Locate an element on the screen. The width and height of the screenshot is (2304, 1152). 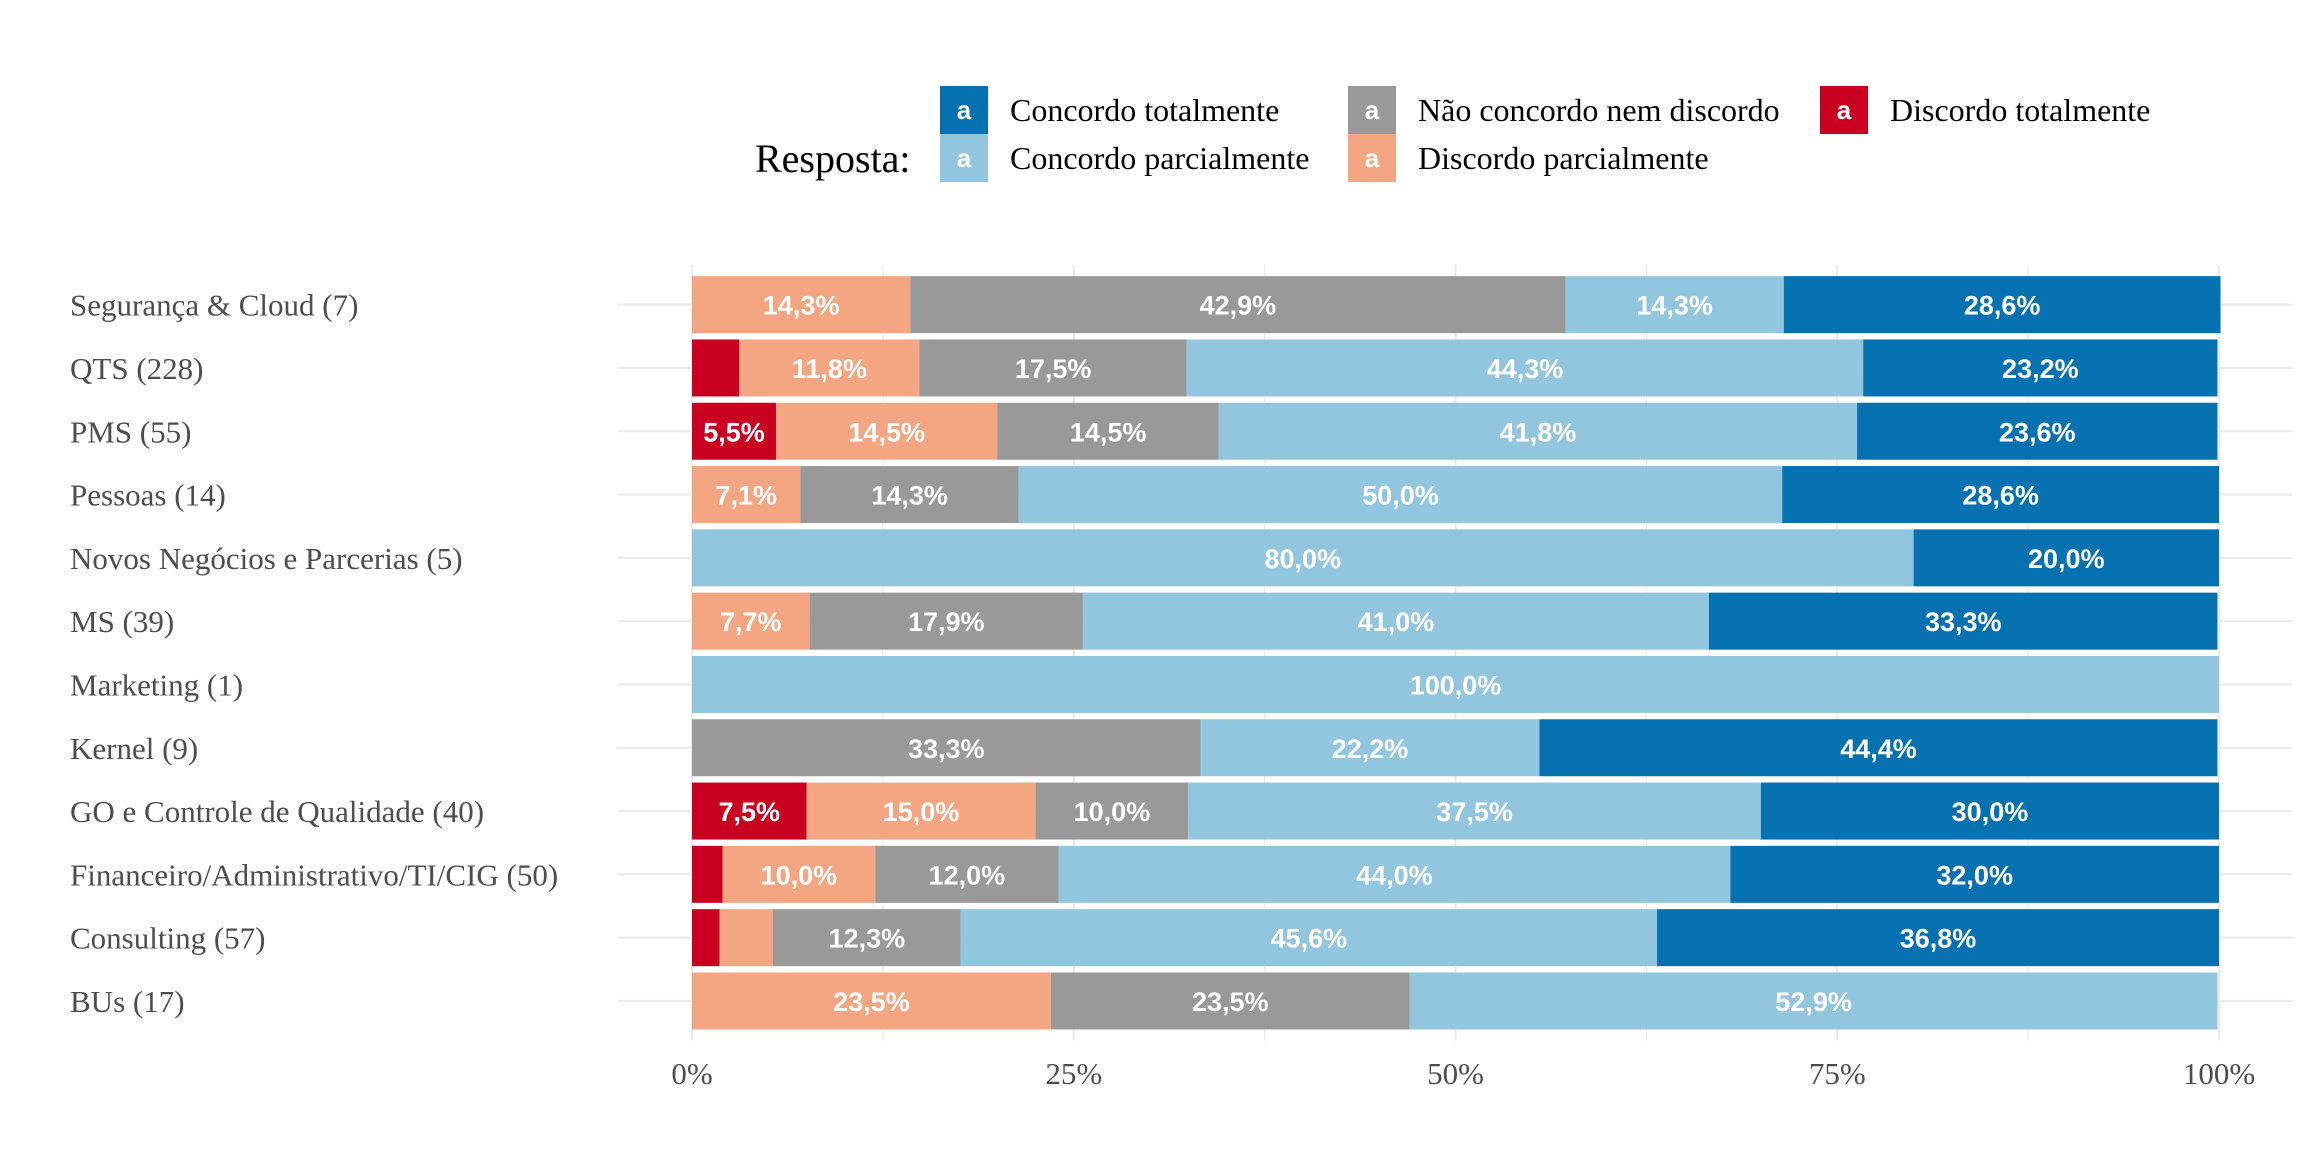
category-label: PMS (55) is located at coordinates (130, 431).